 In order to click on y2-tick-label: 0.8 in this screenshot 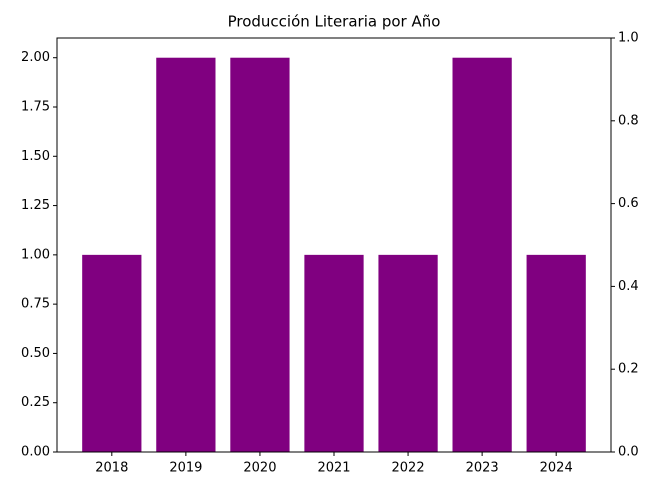, I will do `click(628, 120)`.